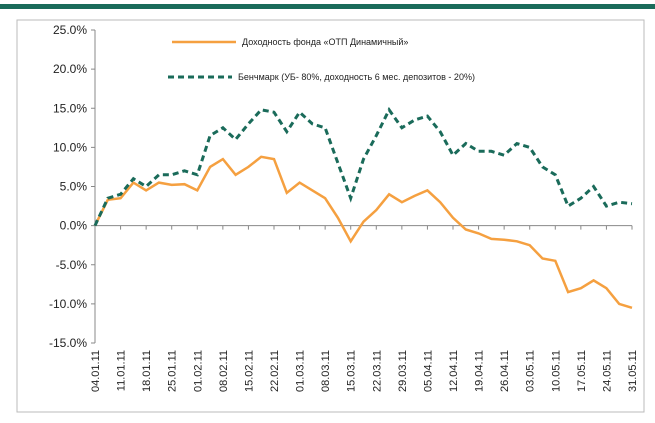 The height and width of the screenshot is (423, 655). I want to click on x-tick-label: 24.05.11, so click(607, 371).